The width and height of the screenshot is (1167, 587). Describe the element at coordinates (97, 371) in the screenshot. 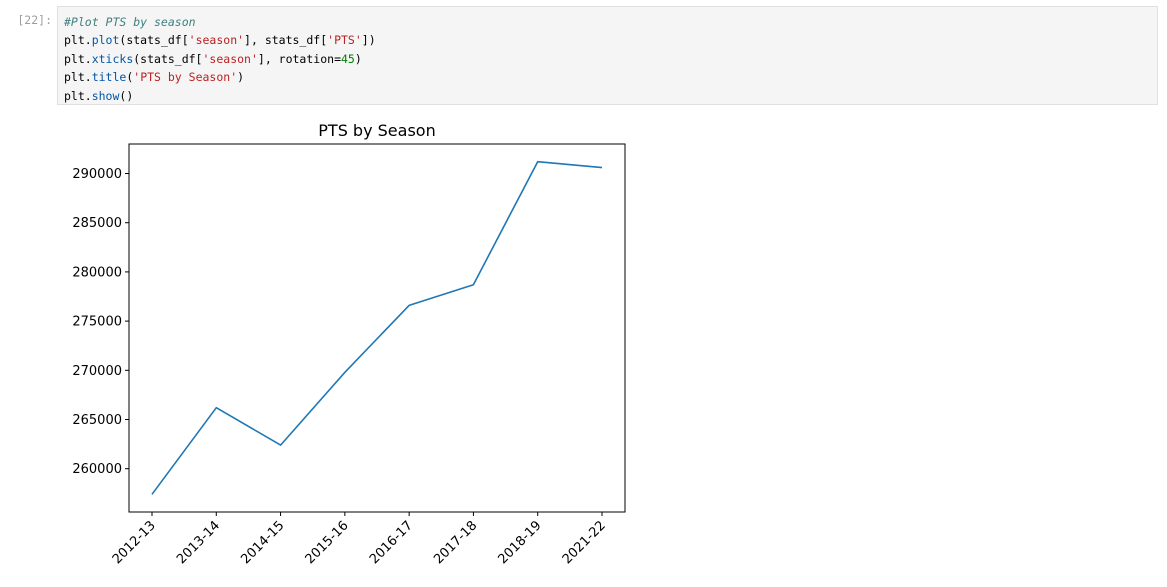

I see `y-tick-label: 270000` at that location.